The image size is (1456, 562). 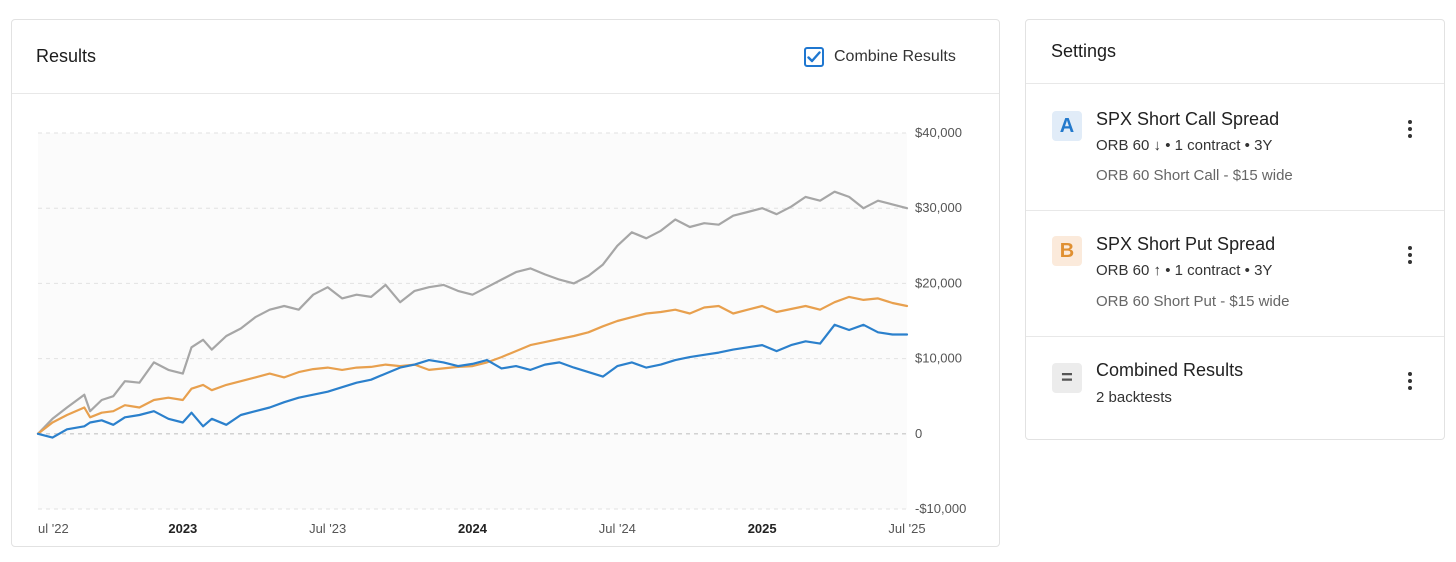 What do you see at coordinates (1134, 397) in the screenshot?
I see `setting-item-subtitle: 2 backtests` at bounding box center [1134, 397].